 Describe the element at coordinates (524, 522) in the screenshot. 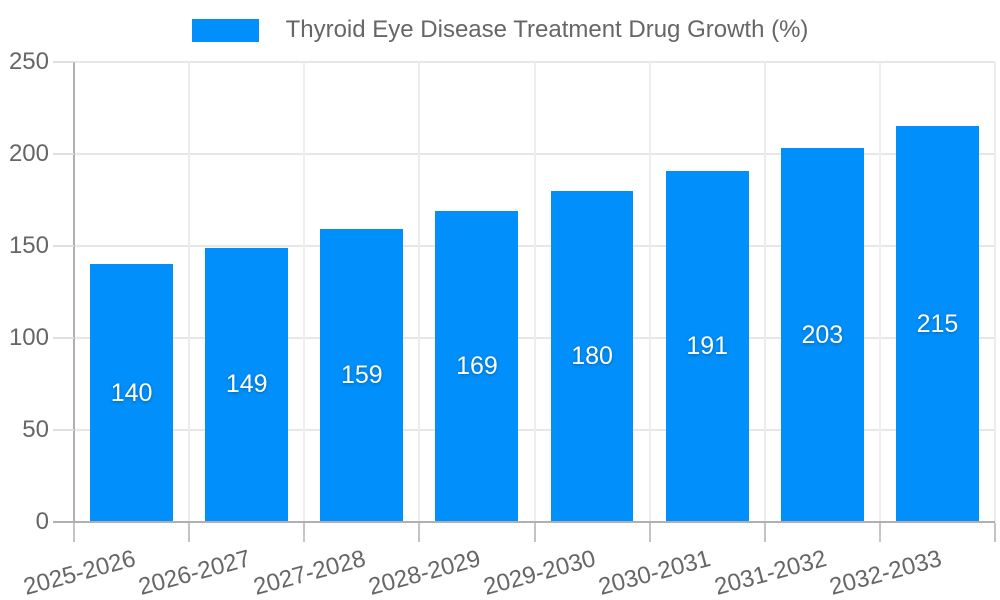

I see `x-axis-line` at that location.